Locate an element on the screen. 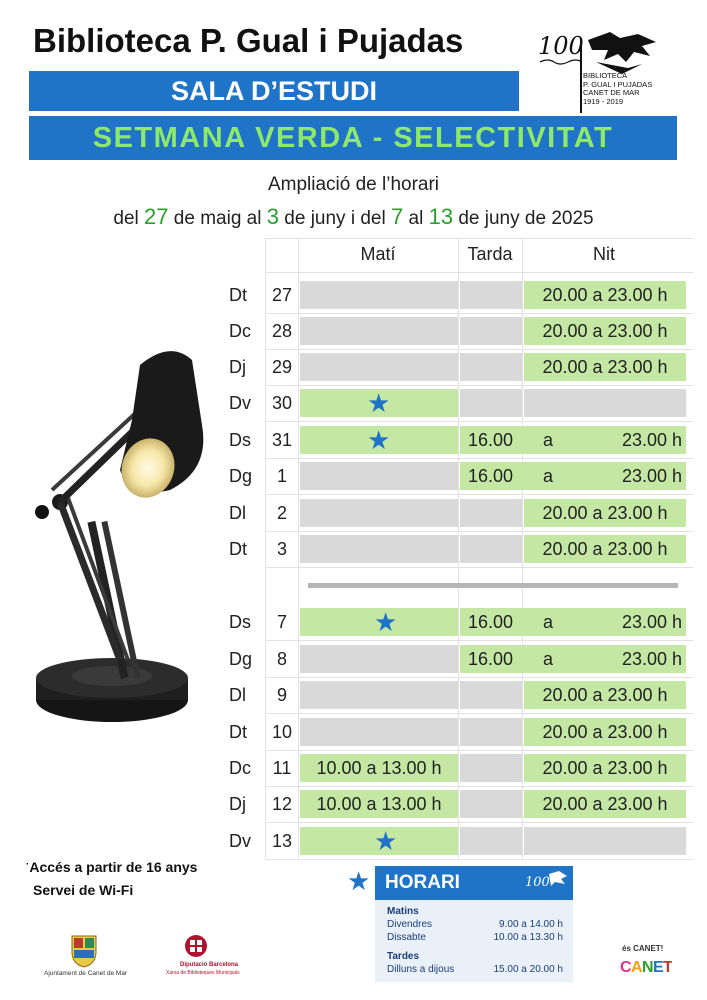 The image size is (707, 1000). horari-row: Dilluns a dijous 15.00 a 20.00 h is located at coordinates (475, 969).